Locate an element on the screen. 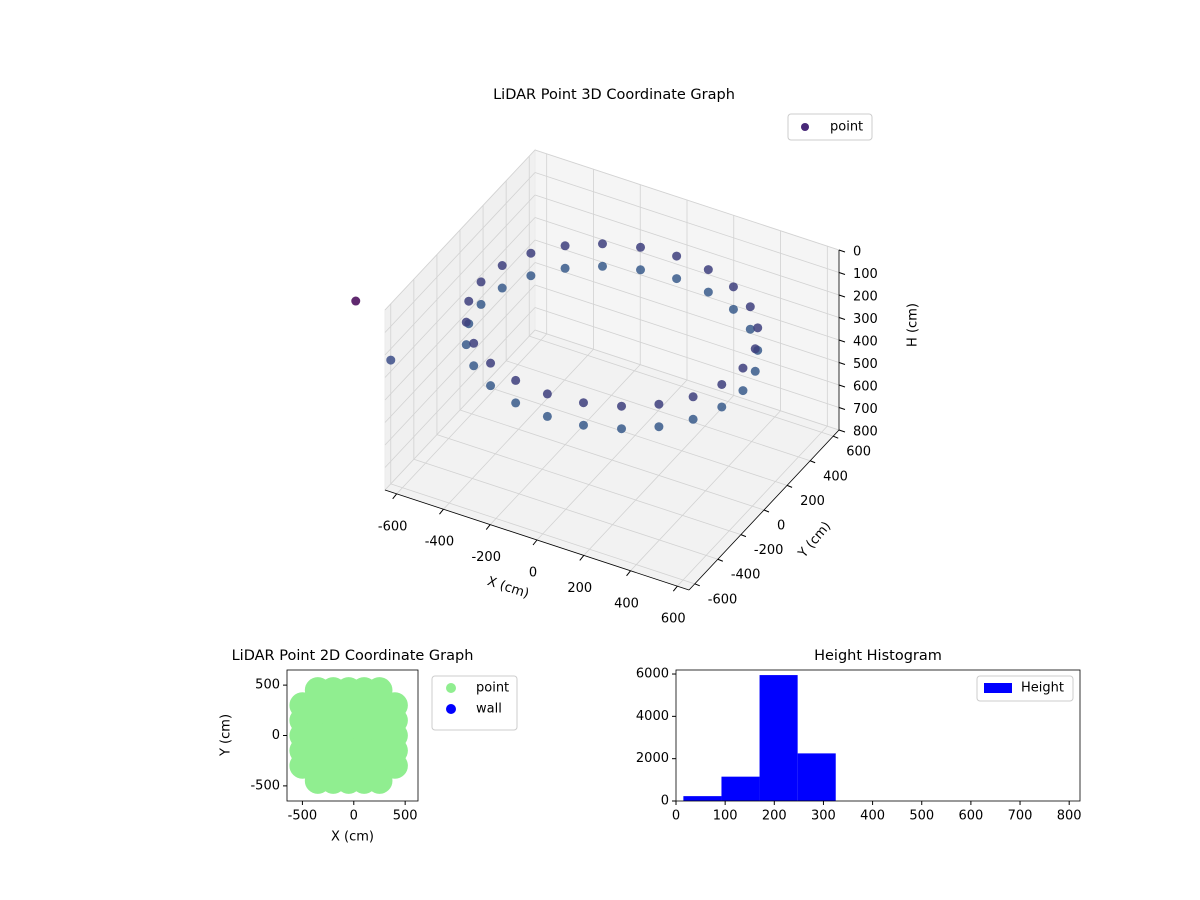 Image resolution: width=1200 pixels, height=900 pixels. z-tick-label: 300 is located at coordinates (865, 319).